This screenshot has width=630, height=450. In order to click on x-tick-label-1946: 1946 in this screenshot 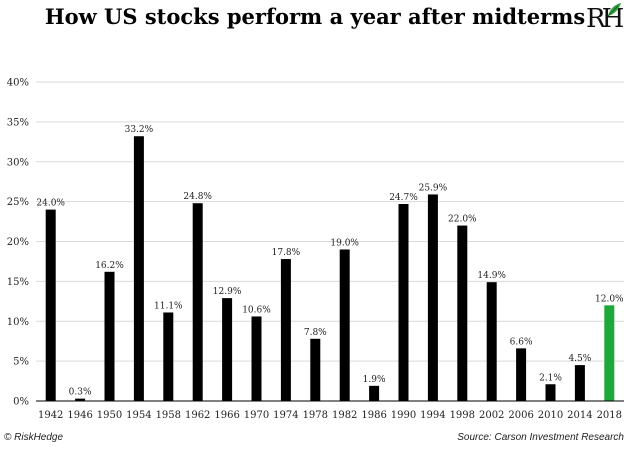, I will do `click(79, 415)`.